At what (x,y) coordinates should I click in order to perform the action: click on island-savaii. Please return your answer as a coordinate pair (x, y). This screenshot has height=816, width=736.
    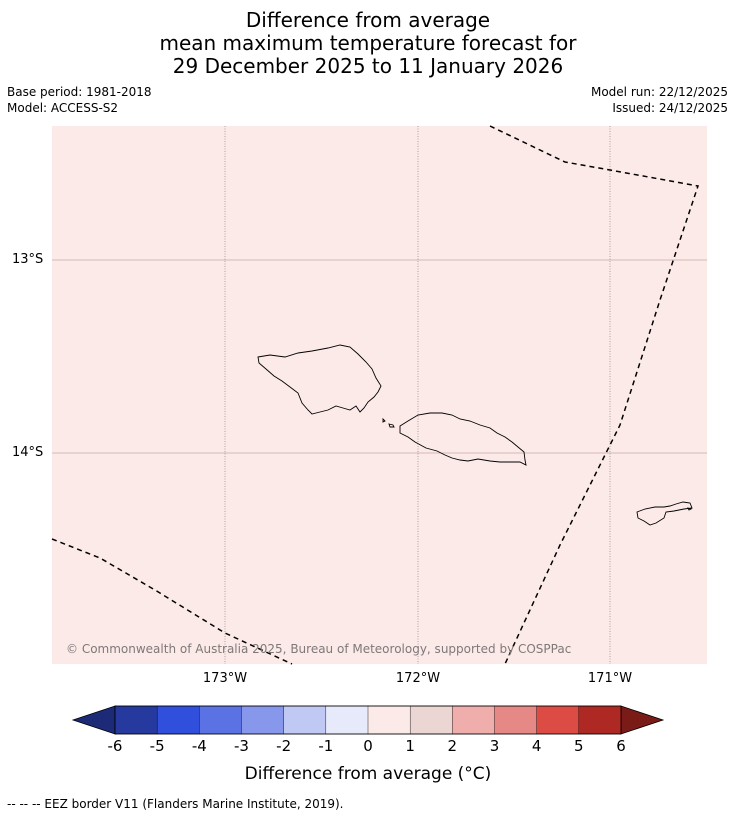
    Looking at the image, I should click on (319, 379).